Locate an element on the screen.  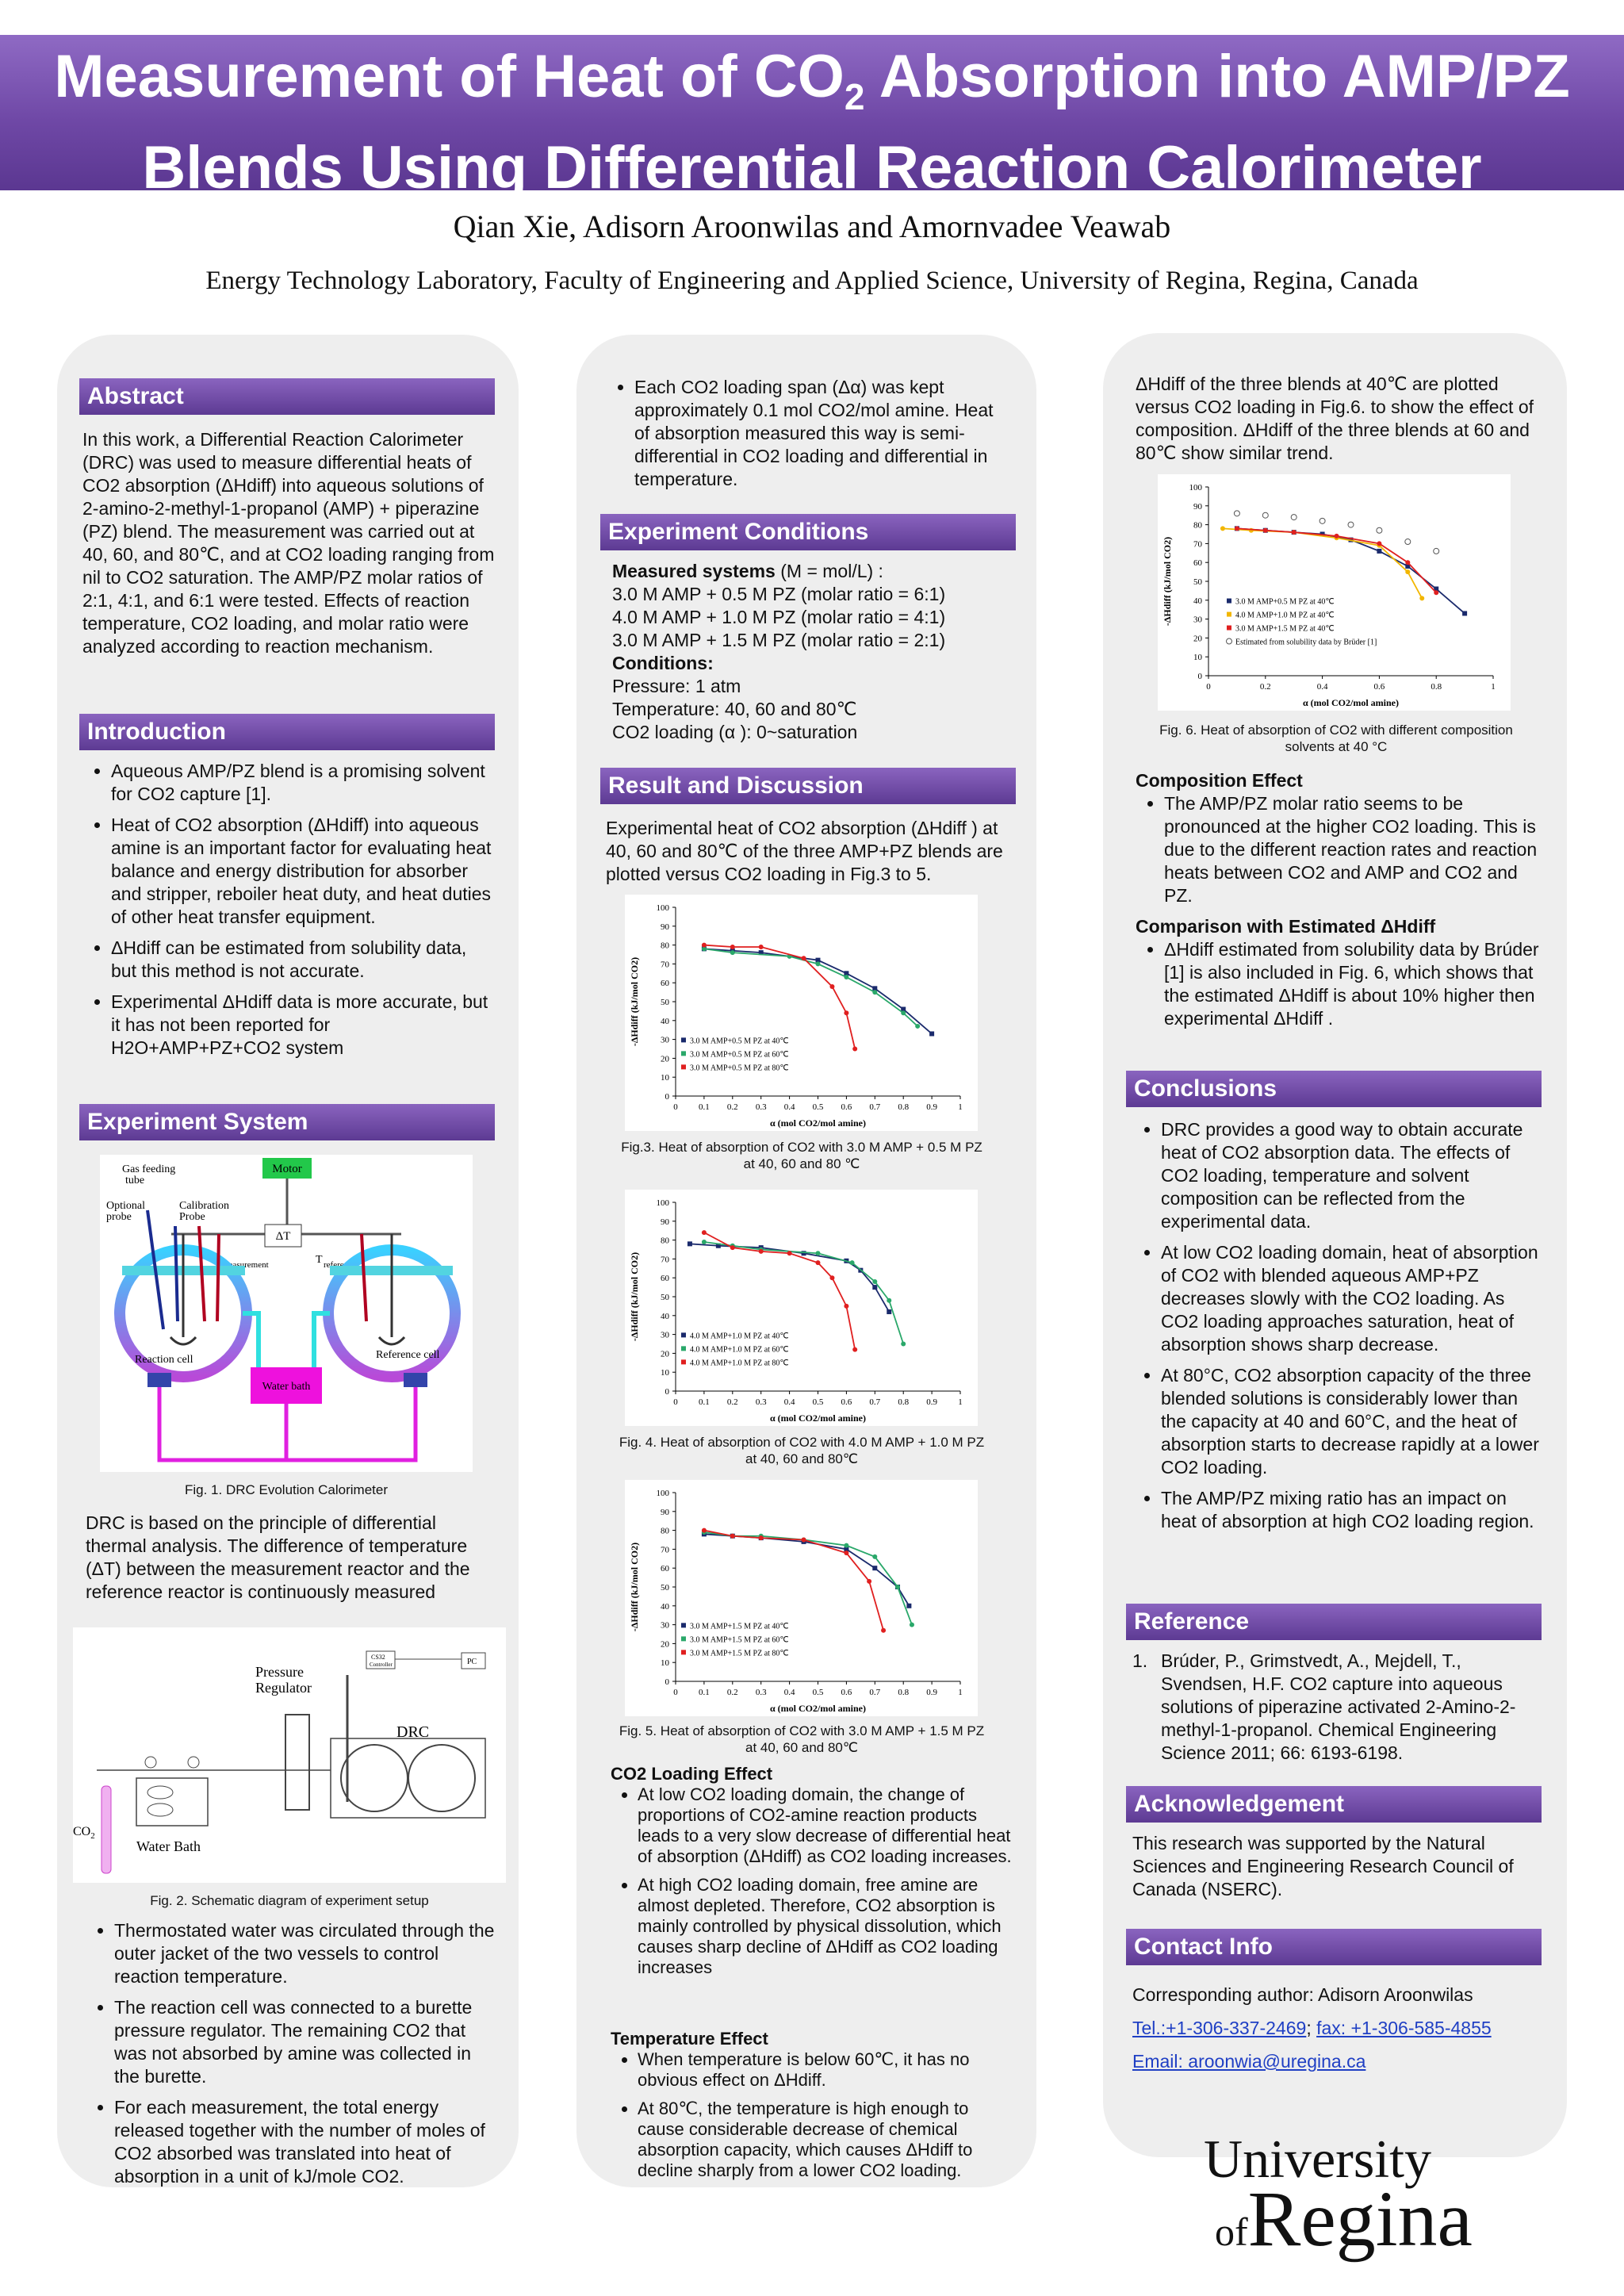
reference-cell-label: Reference cell is located at coordinates (408, 1355).